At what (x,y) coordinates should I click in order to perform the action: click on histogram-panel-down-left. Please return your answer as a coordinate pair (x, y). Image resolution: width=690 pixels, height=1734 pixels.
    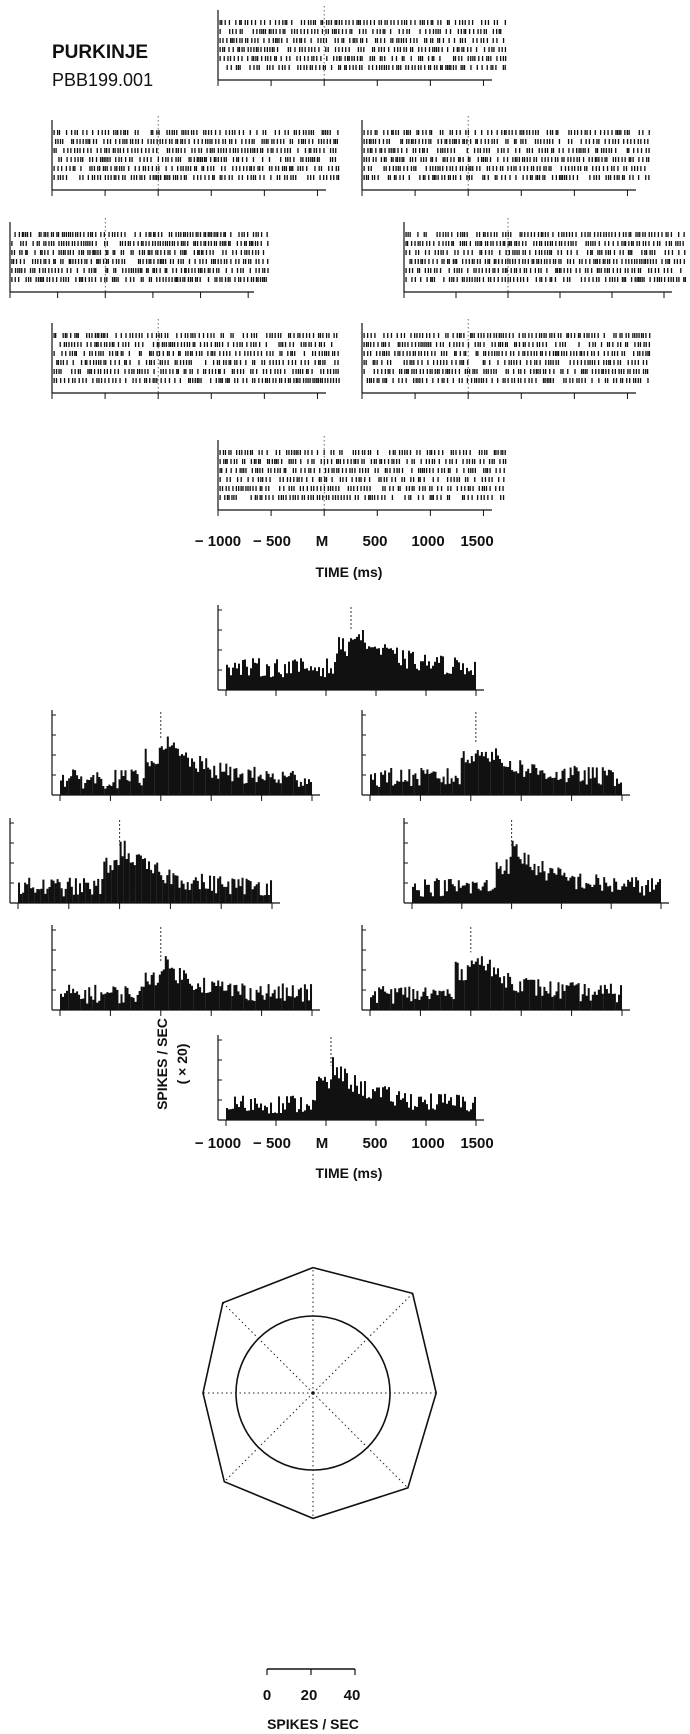
    Looking at the image, I should click on (185, 970).